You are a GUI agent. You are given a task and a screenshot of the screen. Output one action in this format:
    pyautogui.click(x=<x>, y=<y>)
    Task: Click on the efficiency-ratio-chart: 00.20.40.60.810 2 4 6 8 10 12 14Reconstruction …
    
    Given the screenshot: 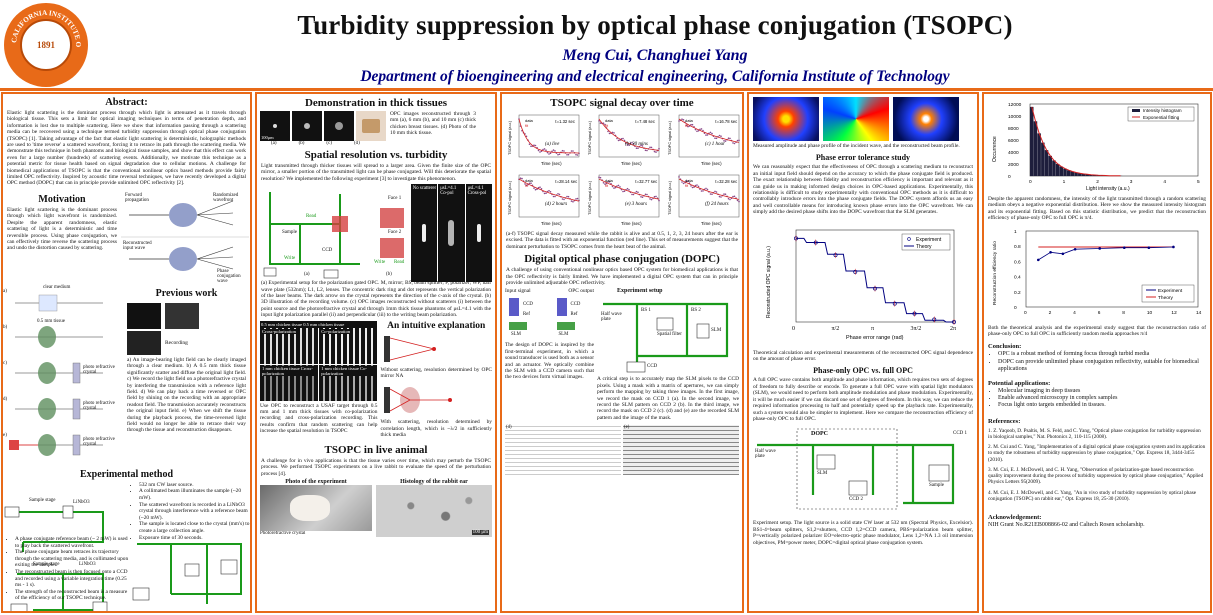 What is the action you would take?
    pyautogui.click(x=1097, y=272)
    